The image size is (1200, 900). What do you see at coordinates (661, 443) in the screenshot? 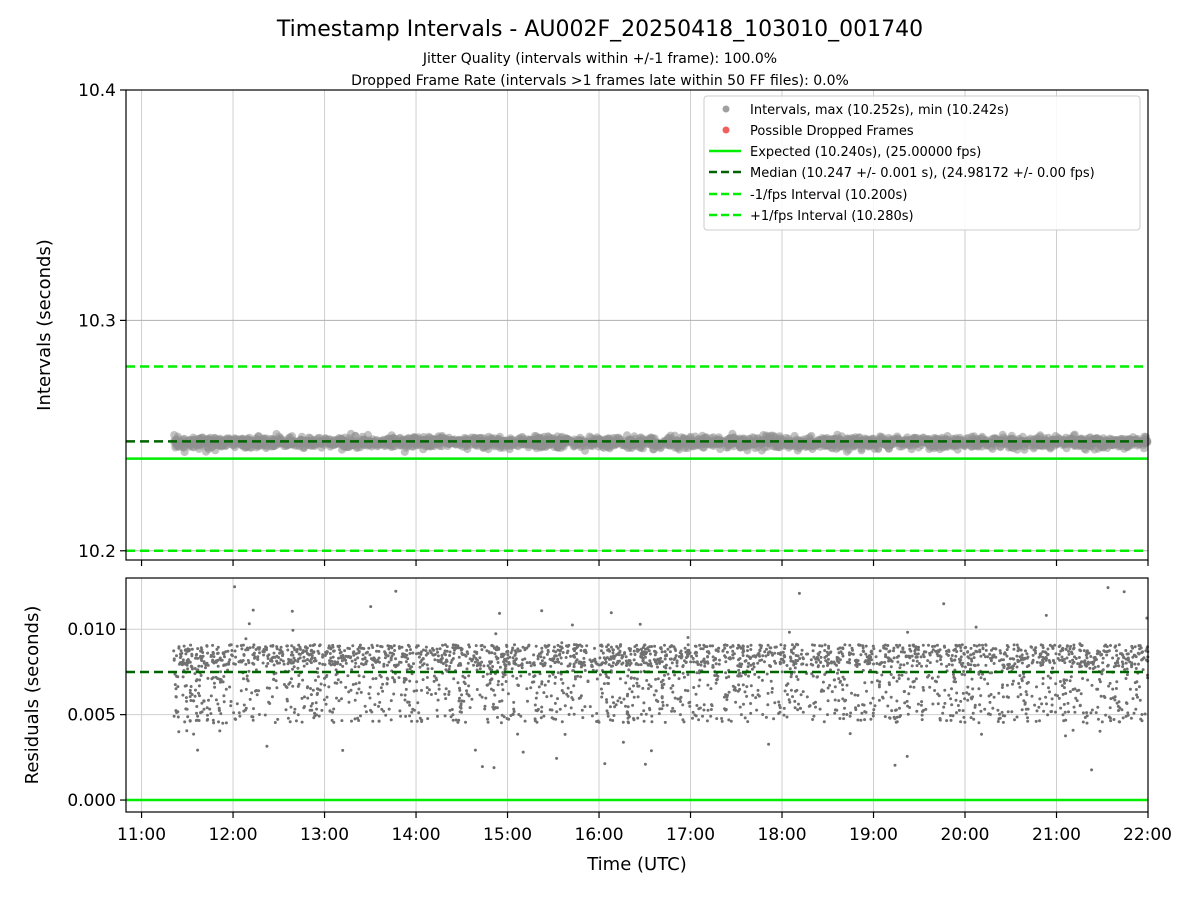
I see `intervals-points` at bounding box center [661, 443].